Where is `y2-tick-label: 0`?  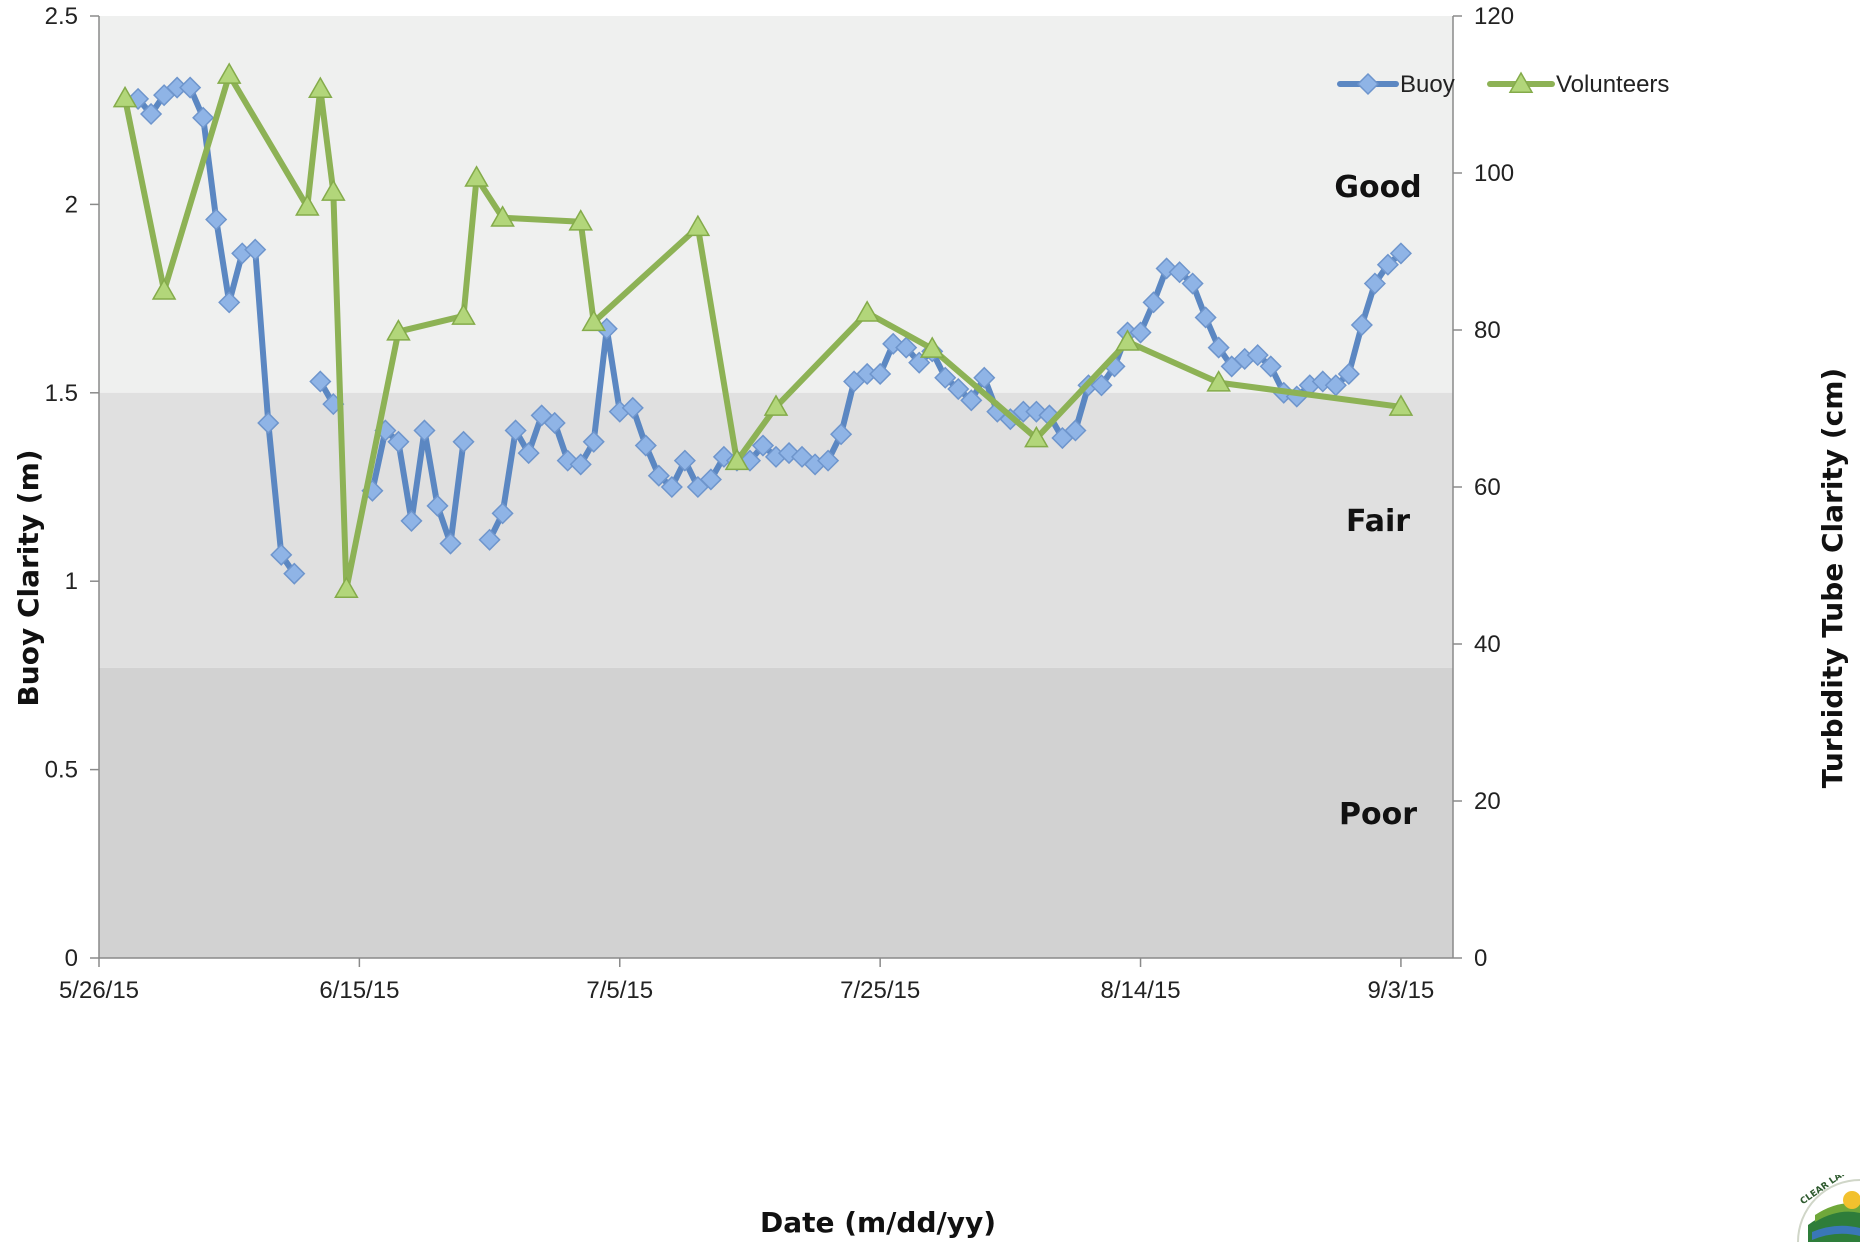
y2-tick-label: 0 is located at coordinates (1480, 958).